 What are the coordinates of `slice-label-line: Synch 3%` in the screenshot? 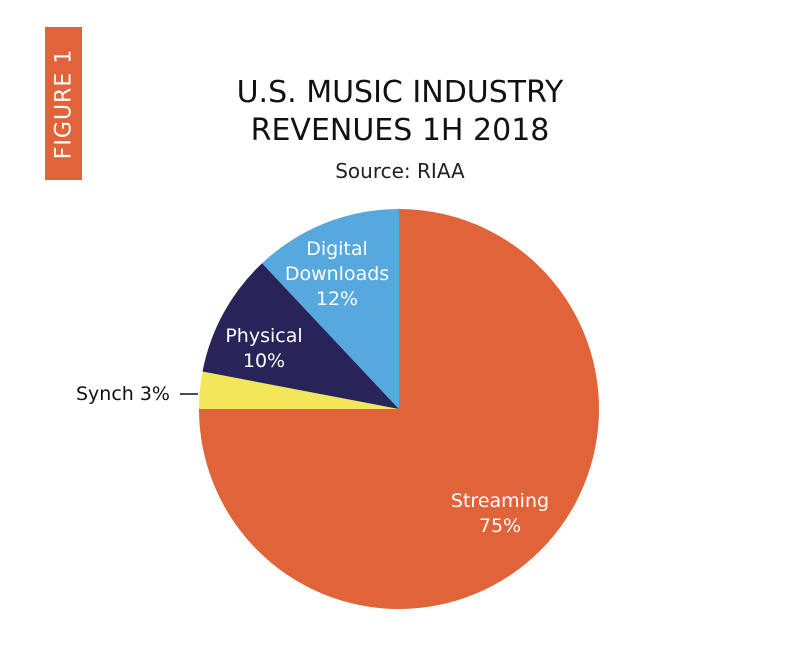 It's located at (123, 394).